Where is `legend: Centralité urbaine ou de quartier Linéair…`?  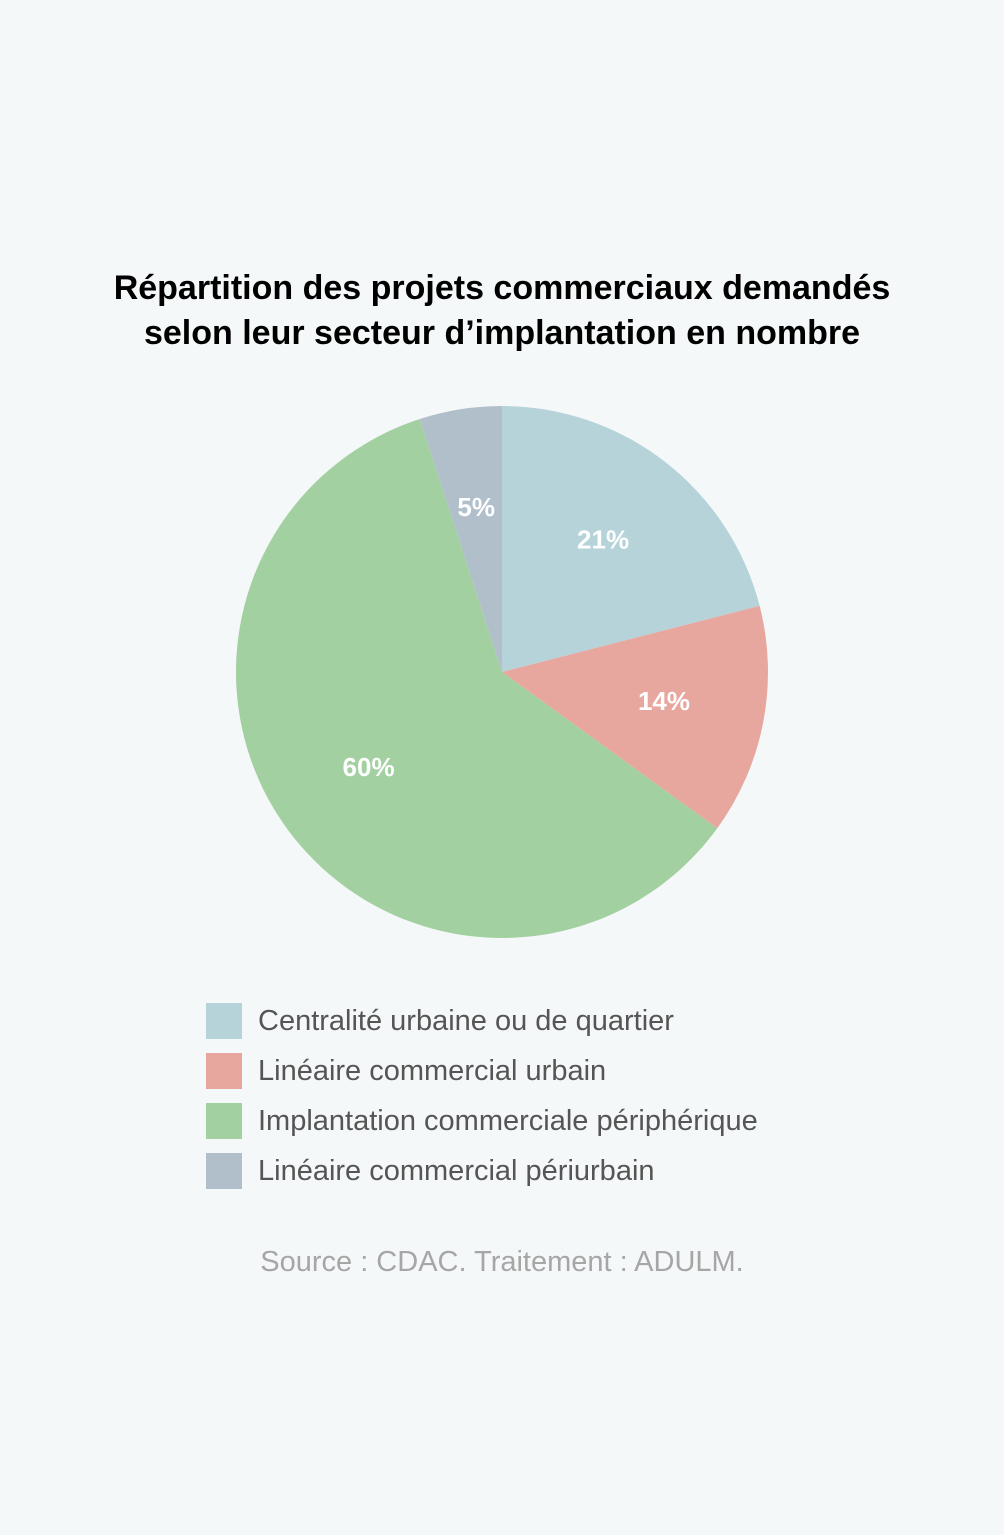 legend: Centralité urbaine ou de quartier Linéair… is located at coordinates (482, 1096).